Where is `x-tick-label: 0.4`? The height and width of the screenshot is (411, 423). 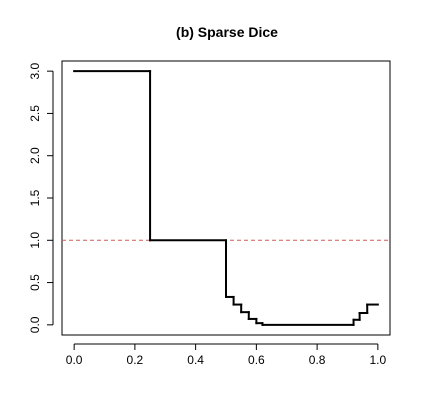
x-tick-label: 0.4 is located at coordinates (195, 360).